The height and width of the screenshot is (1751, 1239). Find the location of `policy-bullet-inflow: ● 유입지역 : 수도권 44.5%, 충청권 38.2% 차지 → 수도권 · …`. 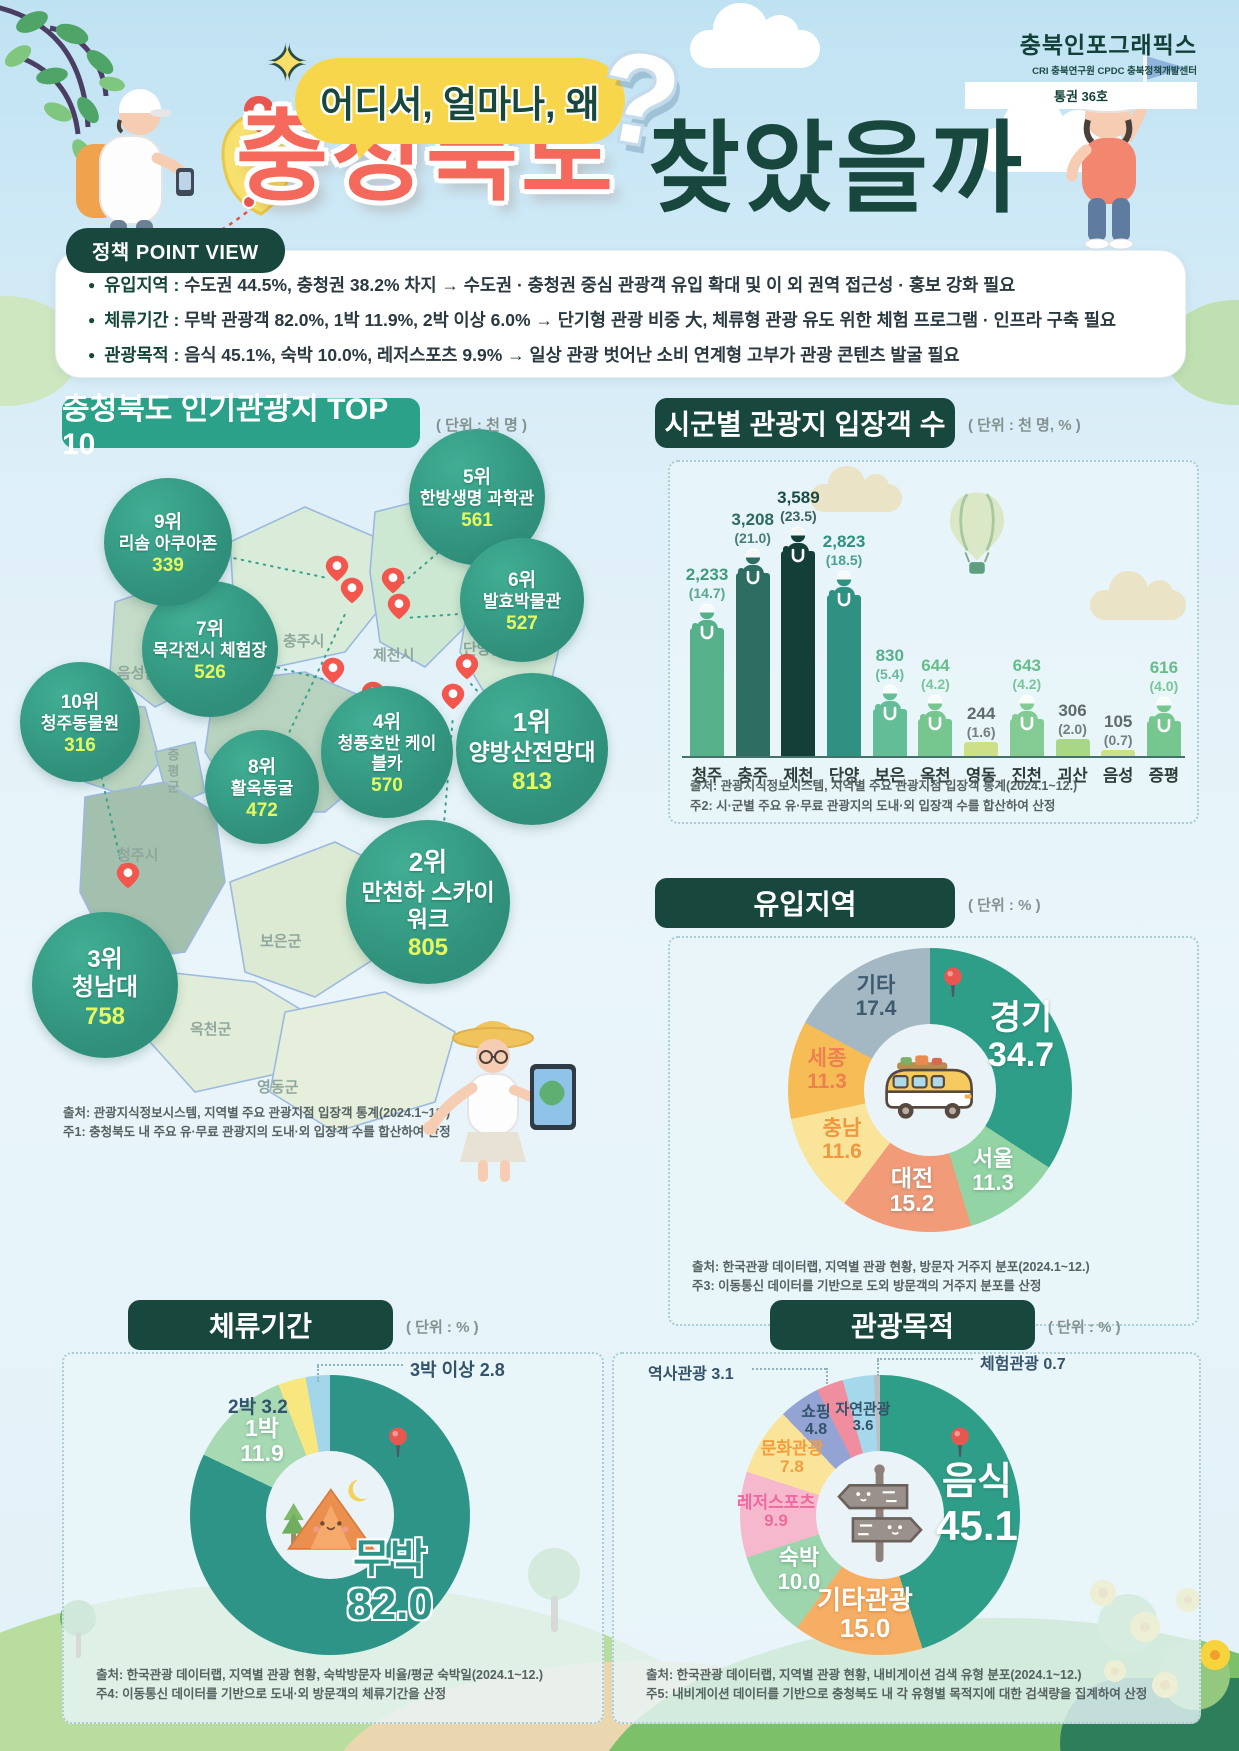

policy-bullet-inflow: ● 유입지역 : 수도권 44.5%, 충청권 38.2% 차지 → 수도권 · … is located at coordinates (552, 285).